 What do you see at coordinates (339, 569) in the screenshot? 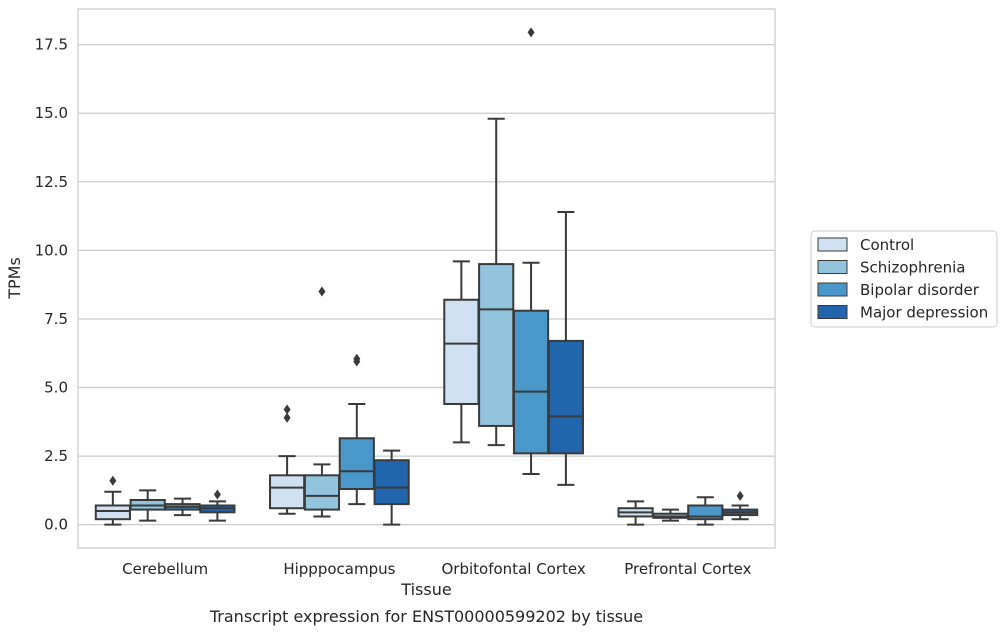
I see `x-tick-label: Hipppocampus` at bounding box center [339, 569].